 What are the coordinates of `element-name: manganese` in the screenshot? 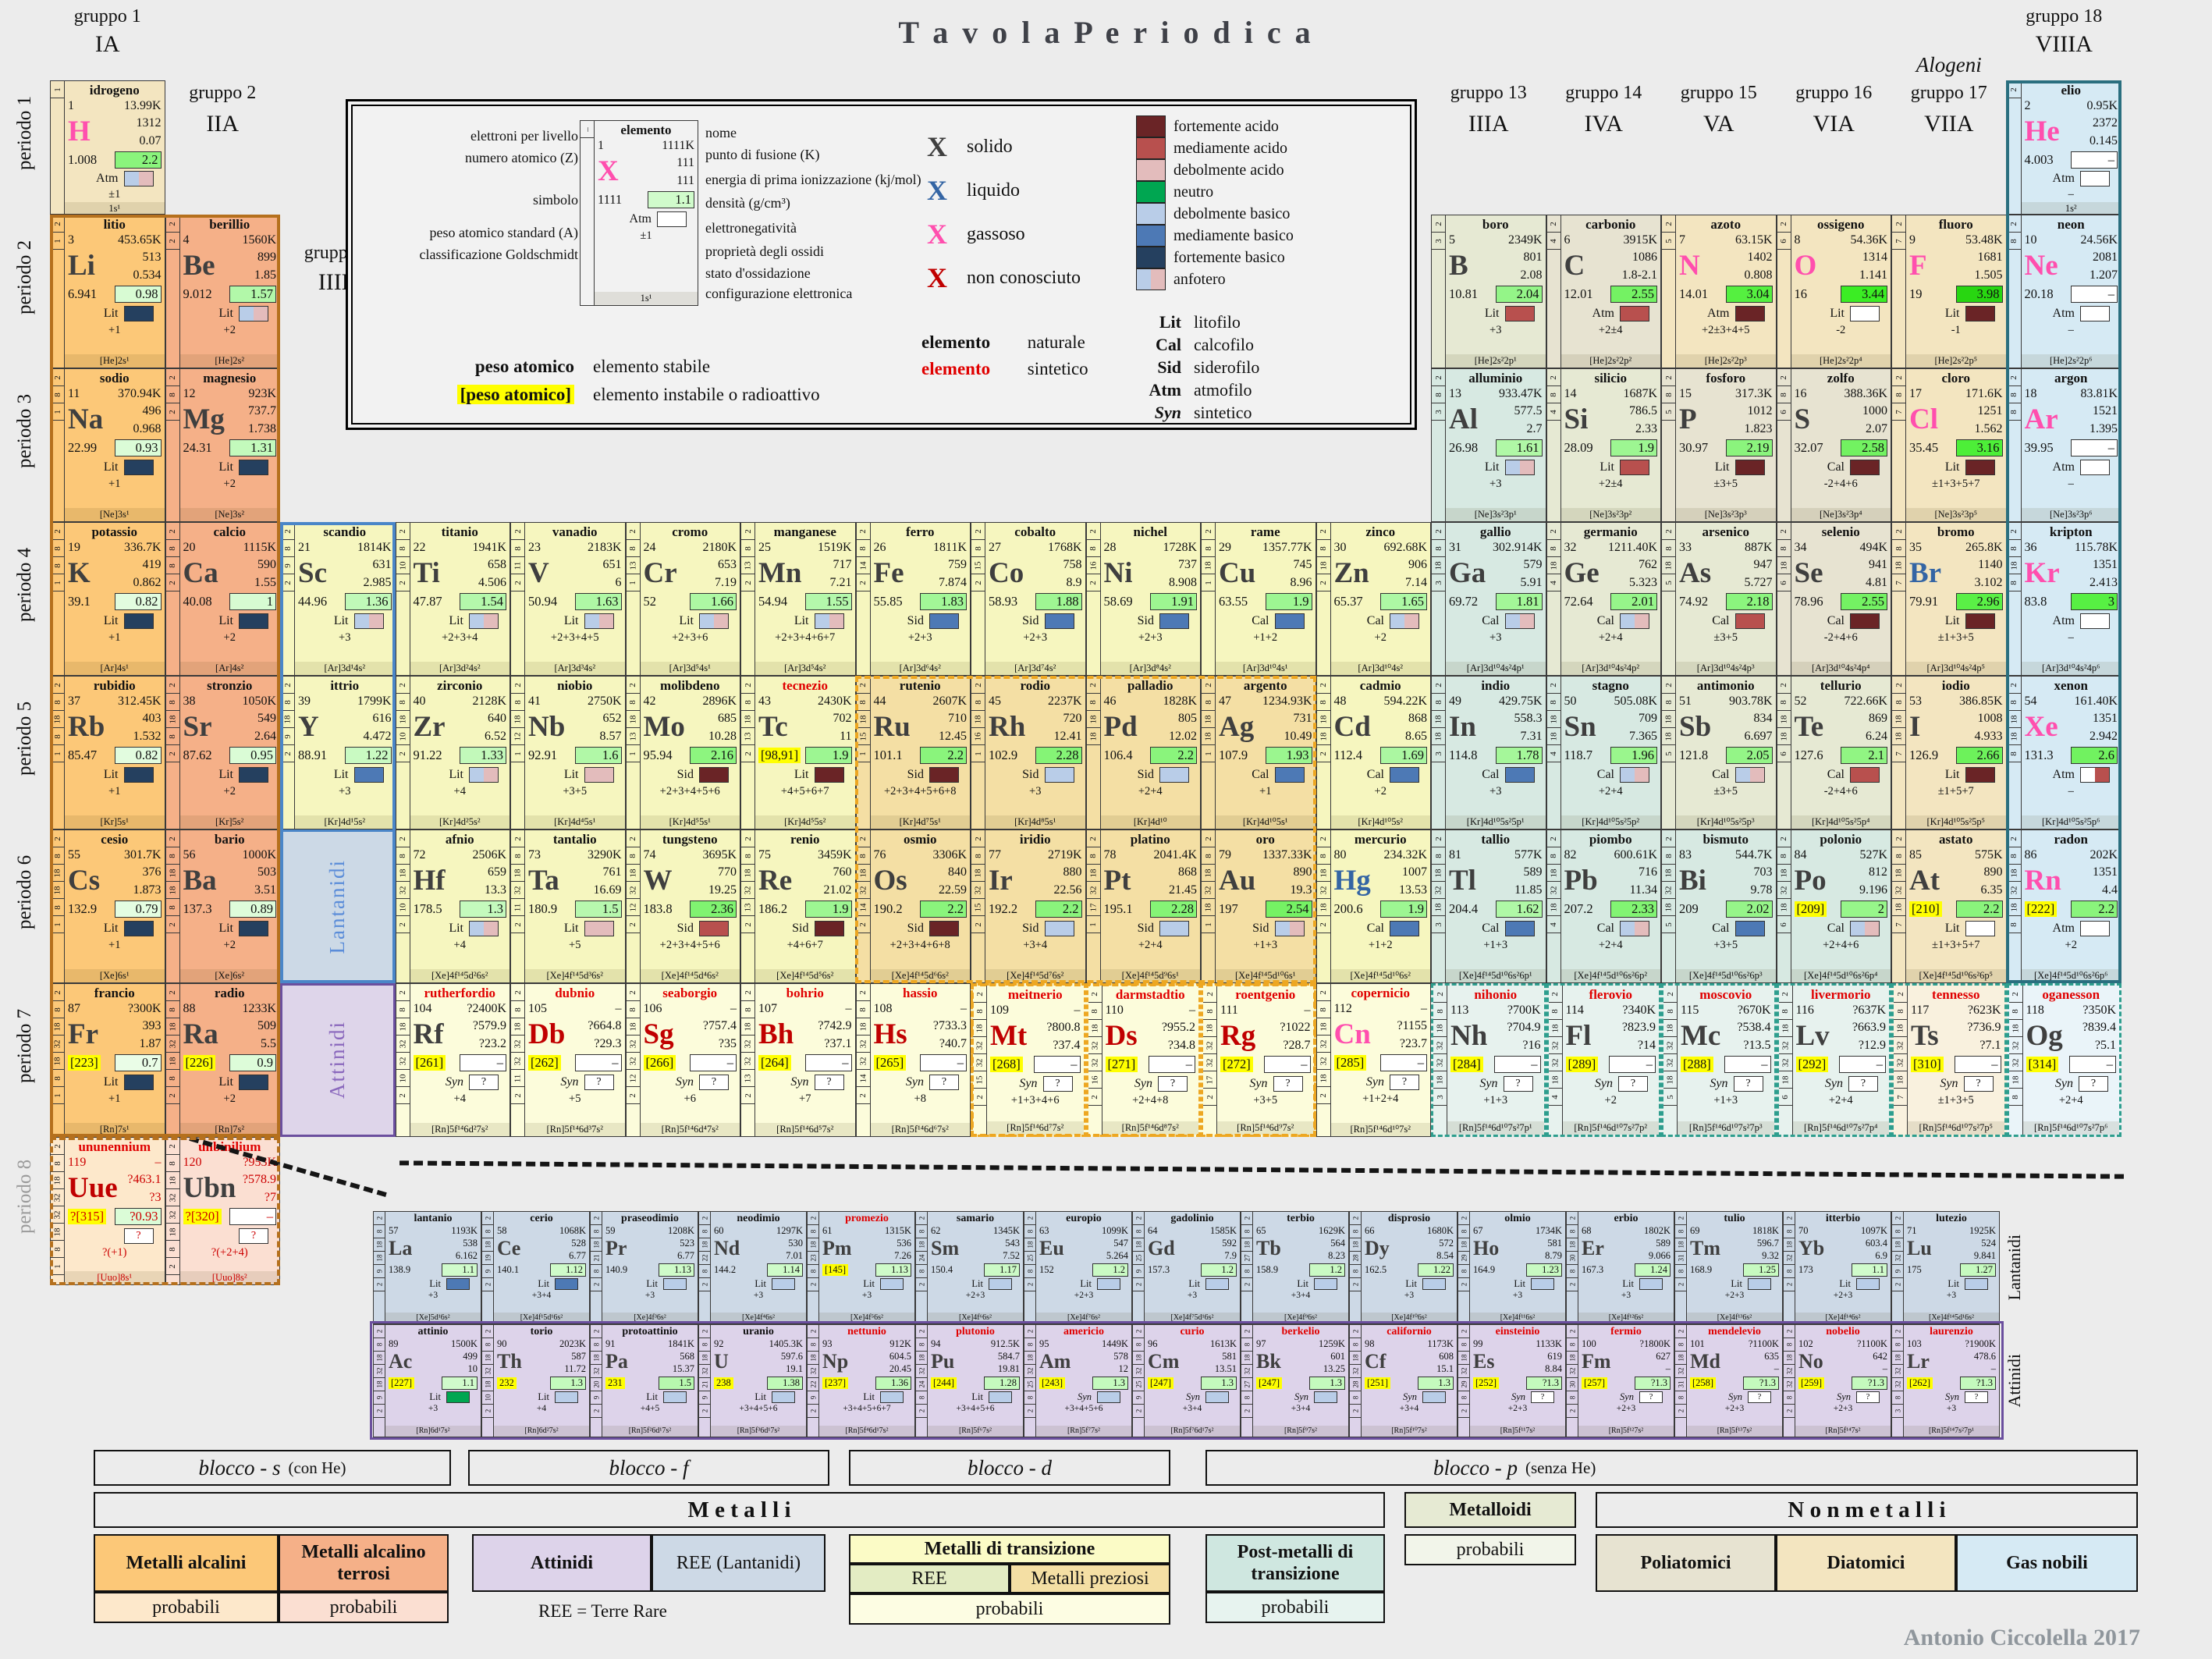 It's located at (804, 531).